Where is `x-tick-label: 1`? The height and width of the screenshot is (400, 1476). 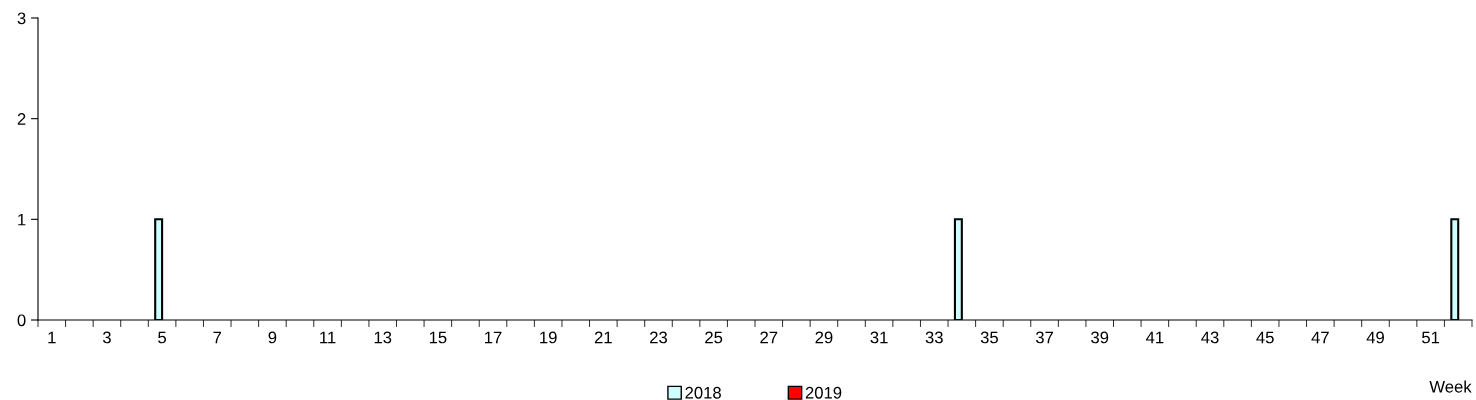
x-tick-label: 1 is located at coordinates (52, 337).